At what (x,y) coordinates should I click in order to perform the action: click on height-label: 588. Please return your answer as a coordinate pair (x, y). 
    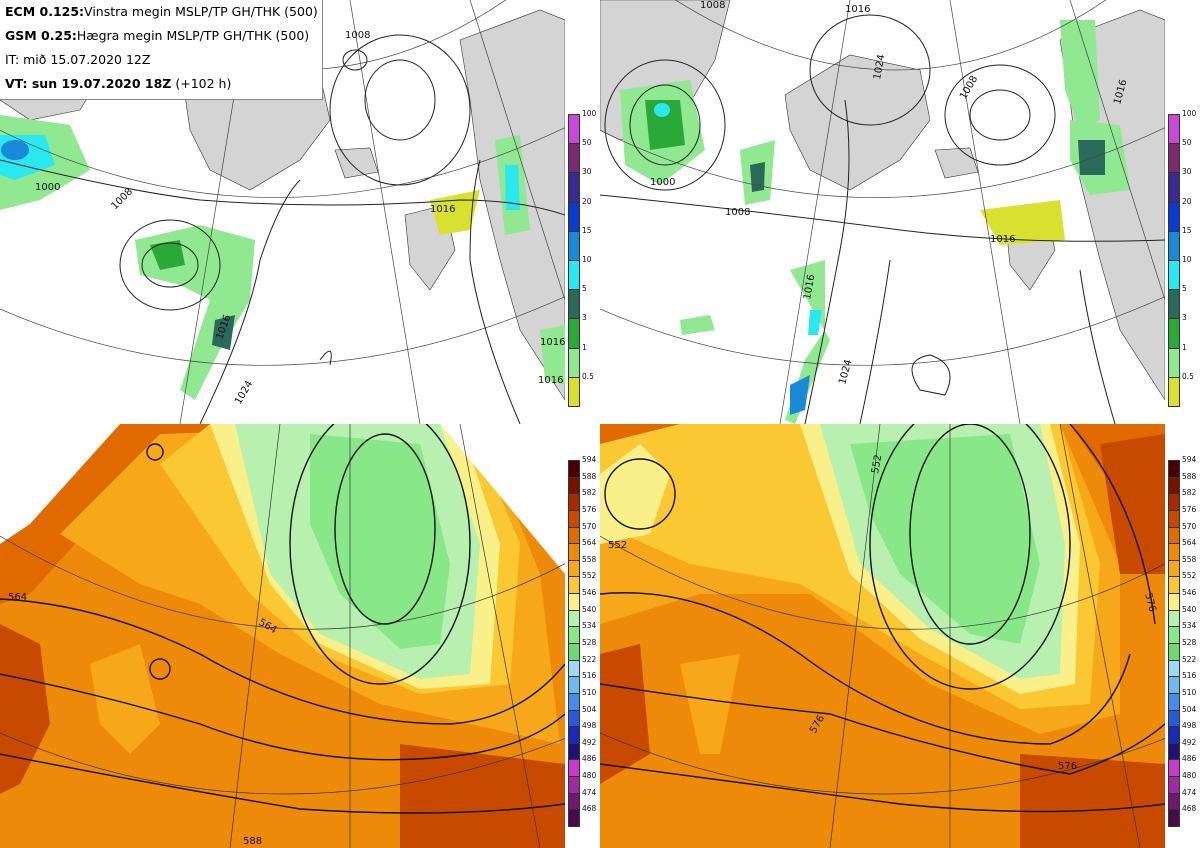
    Looking at the image, I should click on (252, 841).